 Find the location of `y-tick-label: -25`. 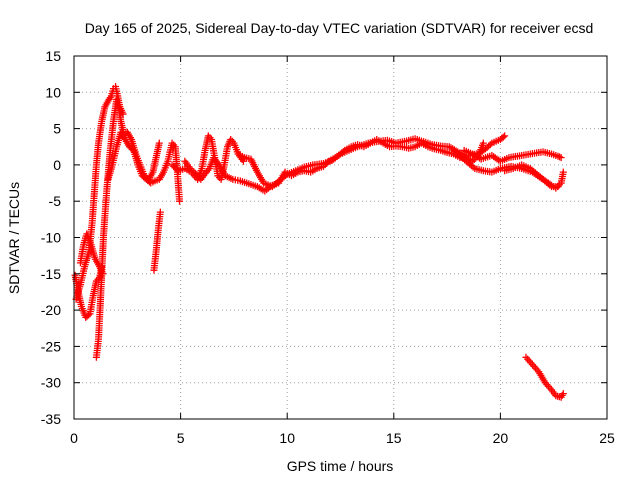

y-tick-label: -25 is located at coordinates (51, 346).